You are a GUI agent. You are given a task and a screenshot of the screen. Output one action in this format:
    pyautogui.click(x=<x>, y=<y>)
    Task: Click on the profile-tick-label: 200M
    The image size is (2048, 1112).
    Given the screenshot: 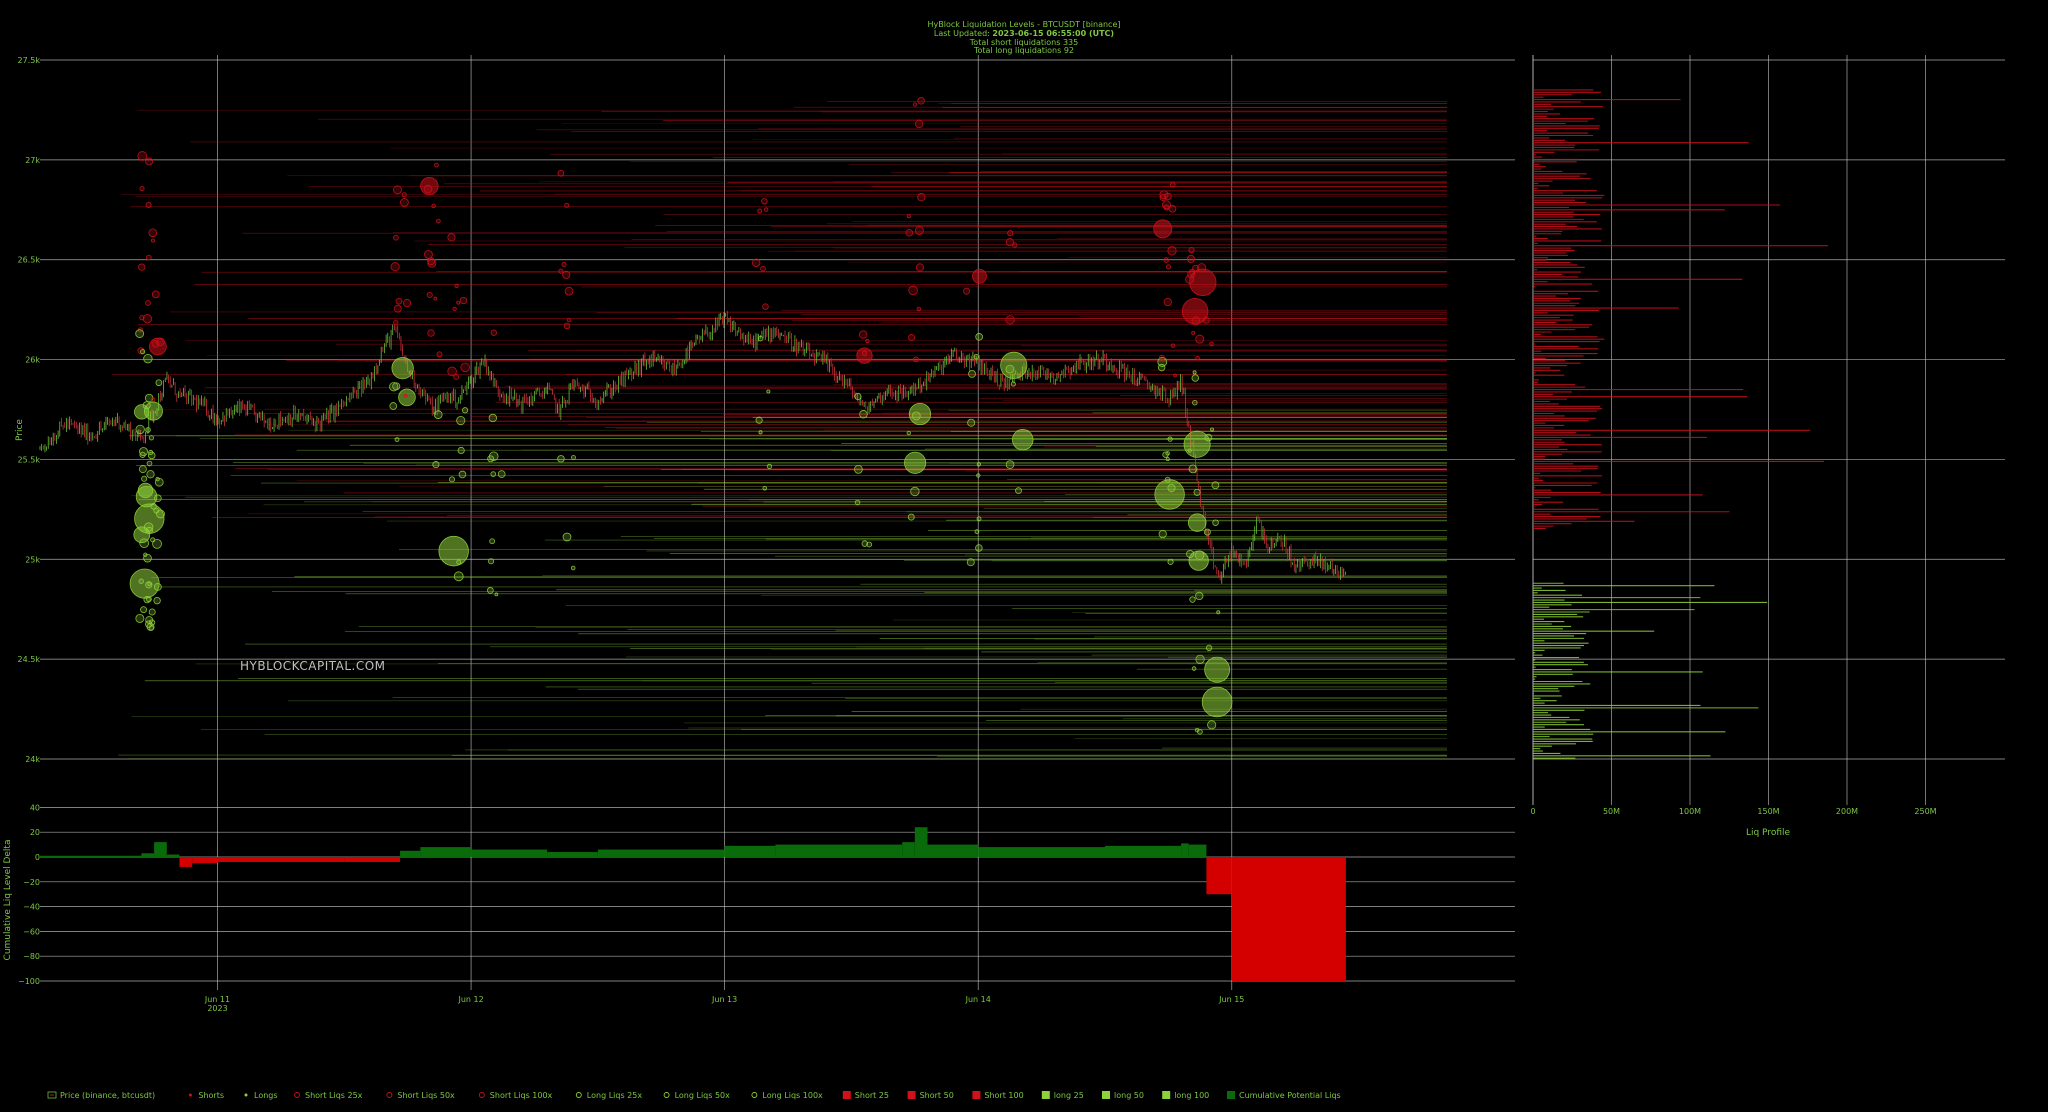 What is the action you would take?
    pyautogui.click(x=1847, y=811)
    